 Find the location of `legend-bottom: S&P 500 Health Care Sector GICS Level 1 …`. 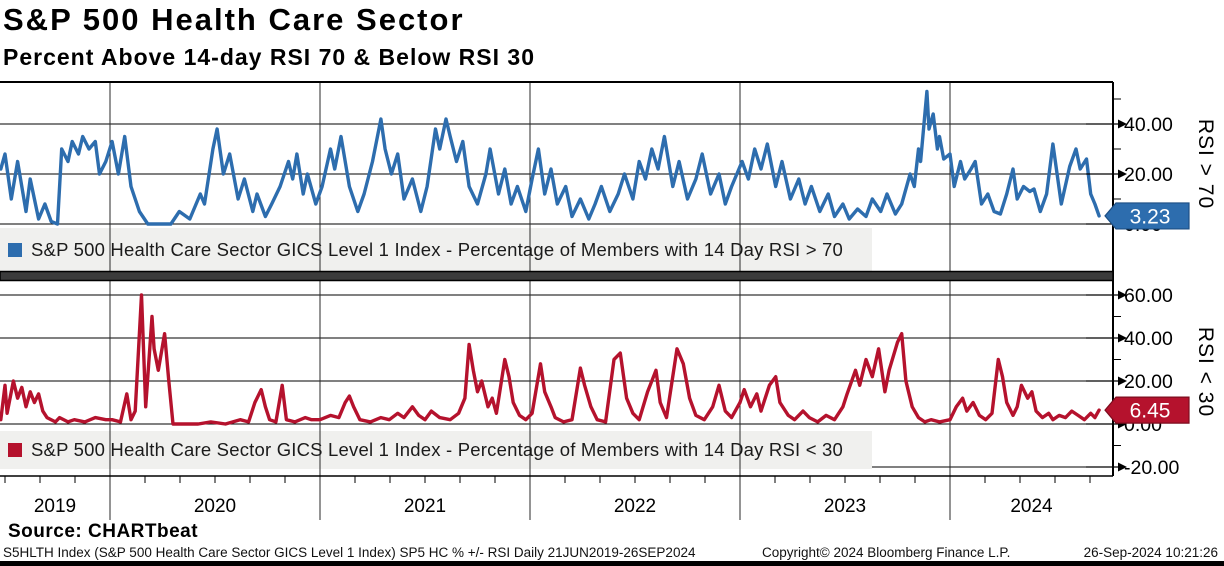

legend-bottom: S&P 500 Health Care Sector GICS Level 1 … is located at coordinates (425, 450).